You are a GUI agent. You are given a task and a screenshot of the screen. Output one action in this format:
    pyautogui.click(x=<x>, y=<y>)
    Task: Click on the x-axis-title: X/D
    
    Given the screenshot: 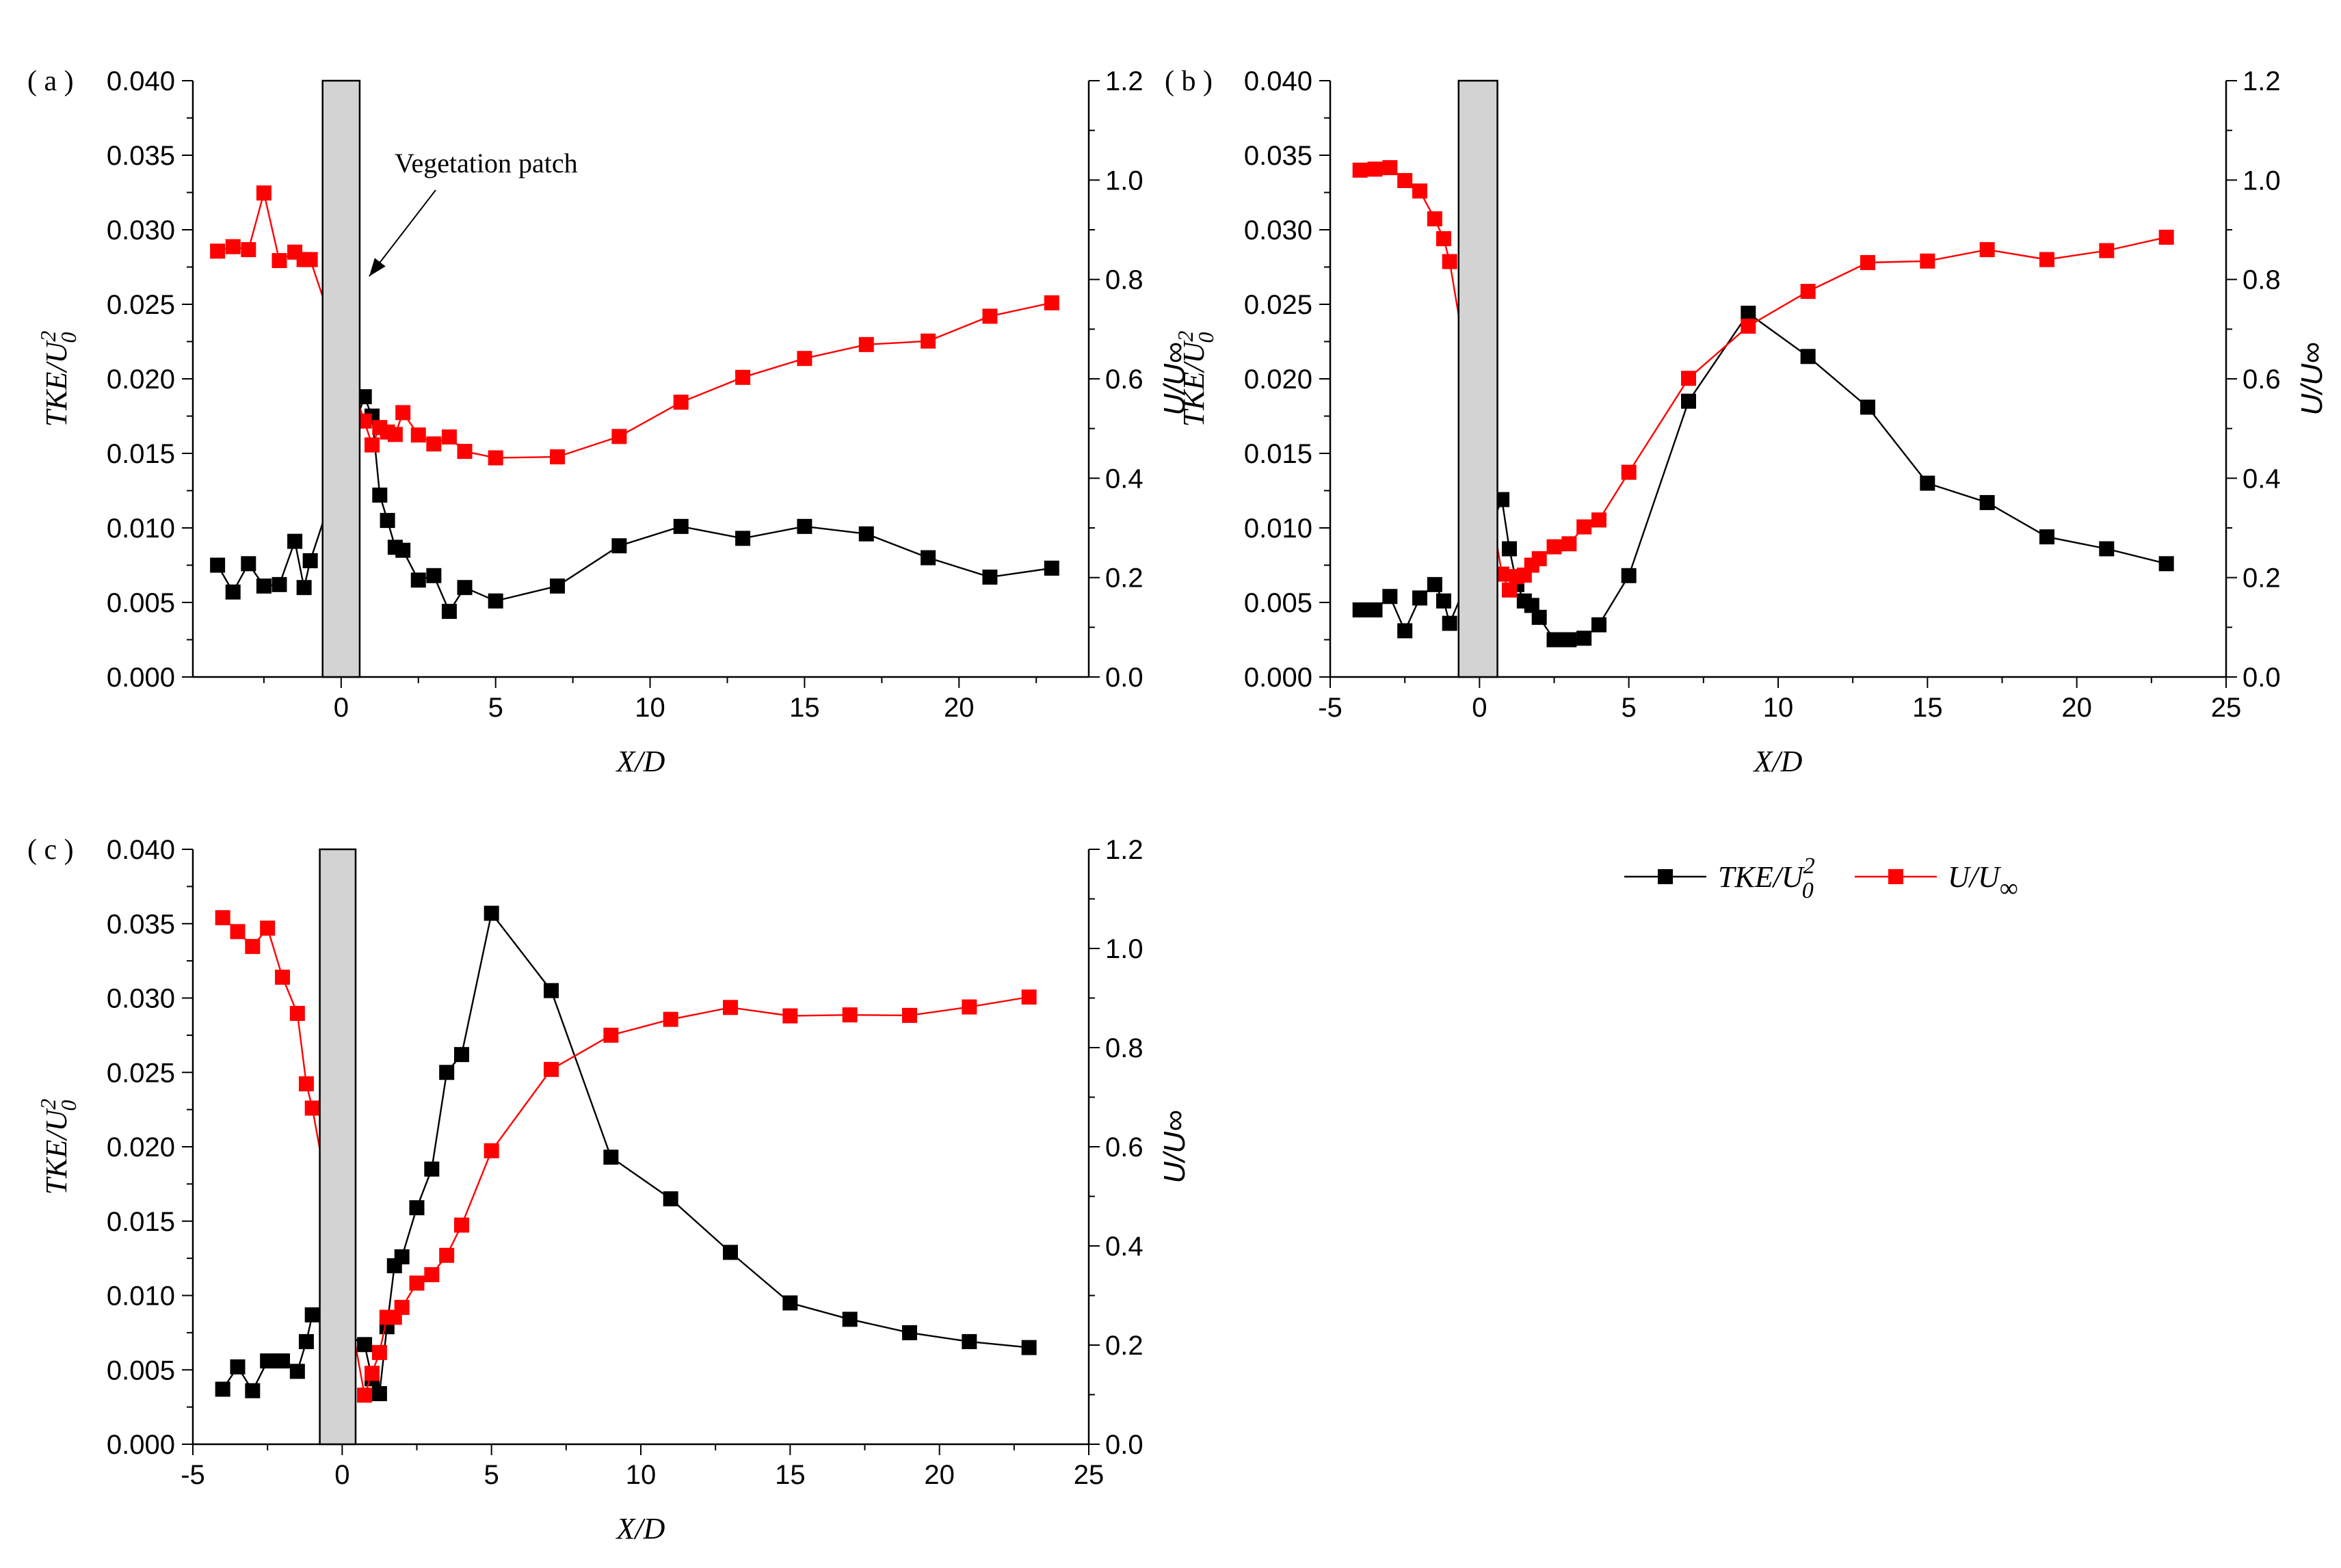 What is the action you would take?
    pyautogui.click(x=640, y=1528)
    